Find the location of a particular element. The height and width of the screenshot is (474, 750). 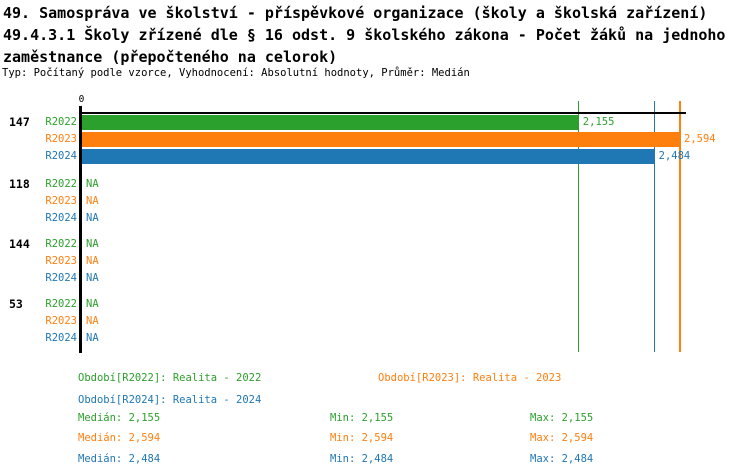

stat-min-r2022: Min: 2,155 is located at coordinates (362, 418).